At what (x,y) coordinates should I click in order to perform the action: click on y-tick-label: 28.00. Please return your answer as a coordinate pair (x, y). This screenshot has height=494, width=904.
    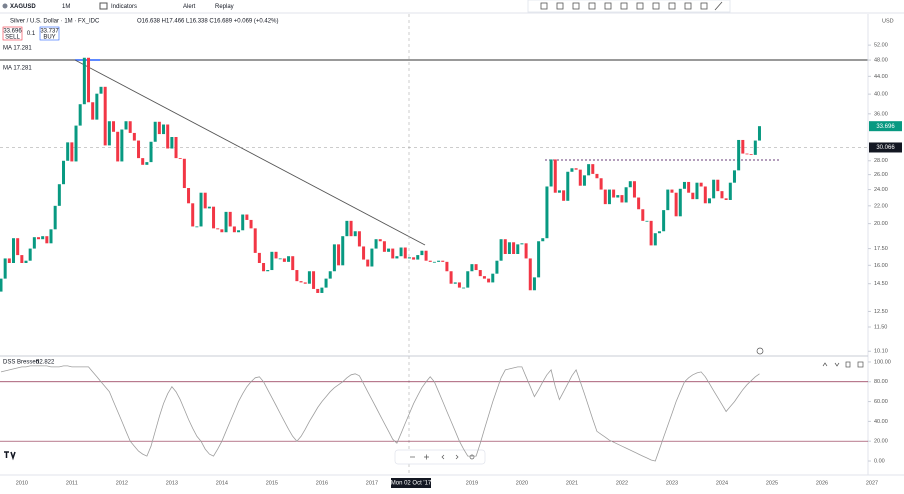
    Looking at the image, I should click on (881, 161).